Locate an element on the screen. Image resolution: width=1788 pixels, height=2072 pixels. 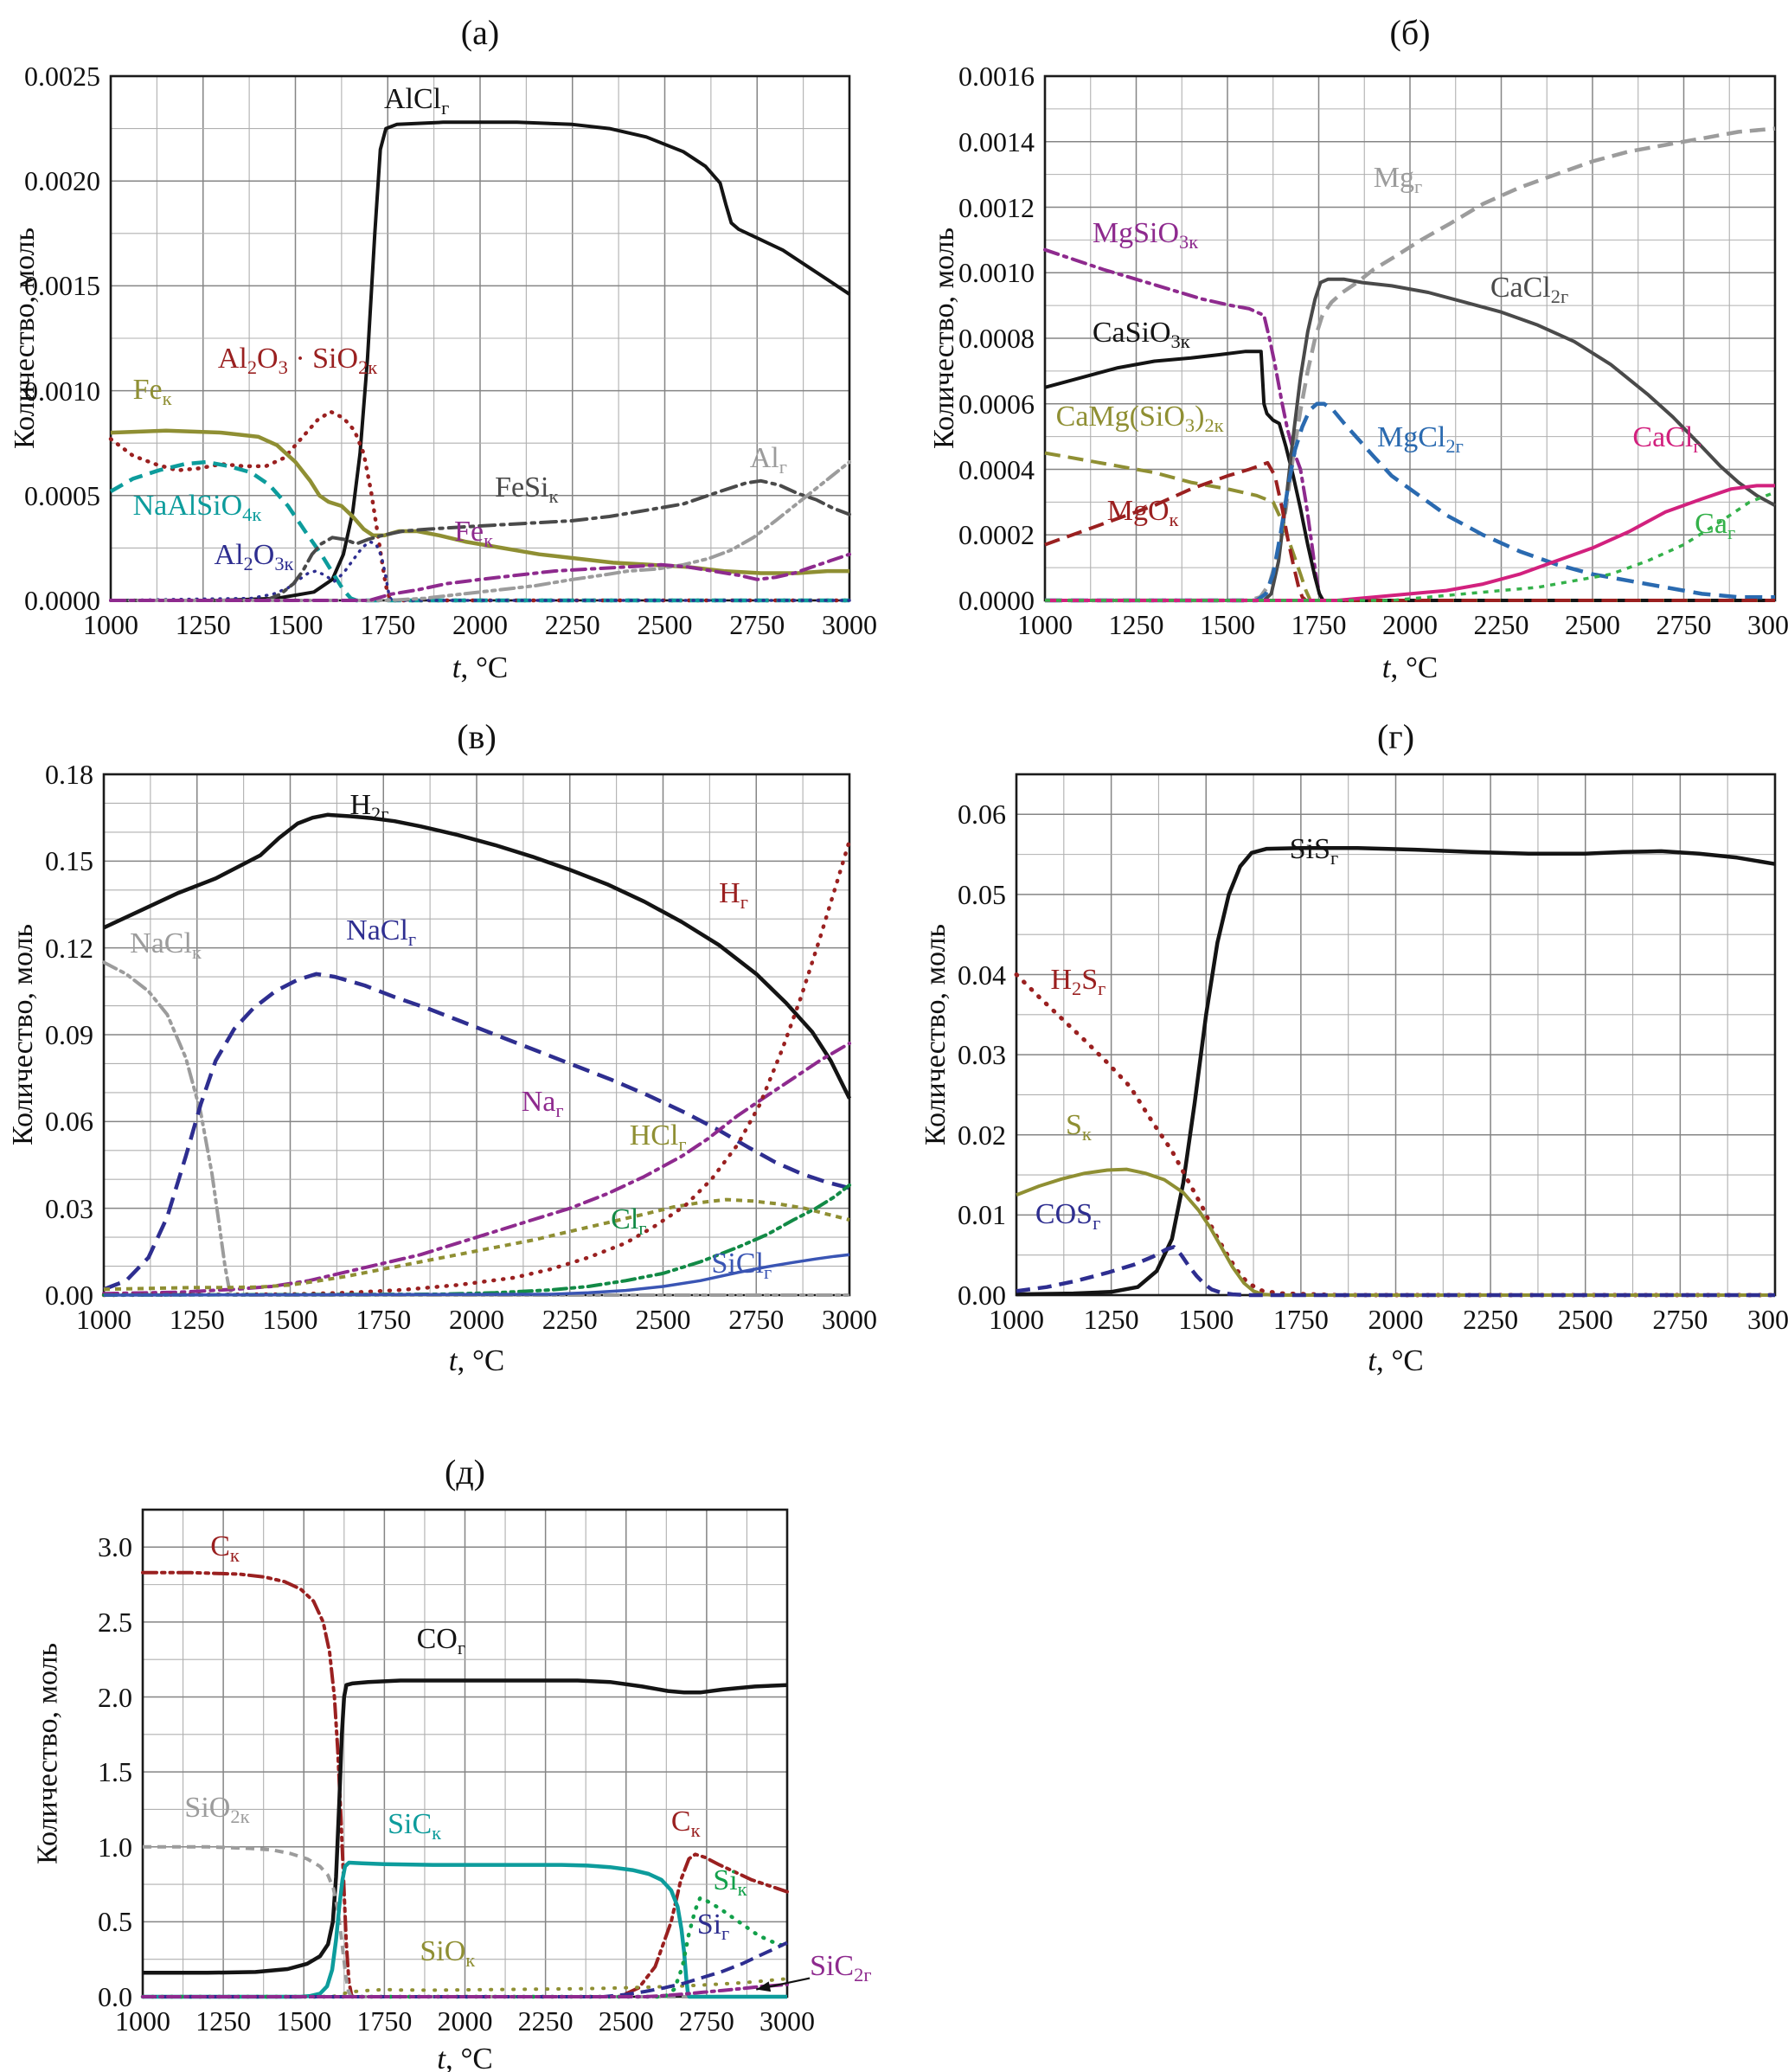
panel-g-curve-label-0: SiSг is located at coordinates (1314, 851).